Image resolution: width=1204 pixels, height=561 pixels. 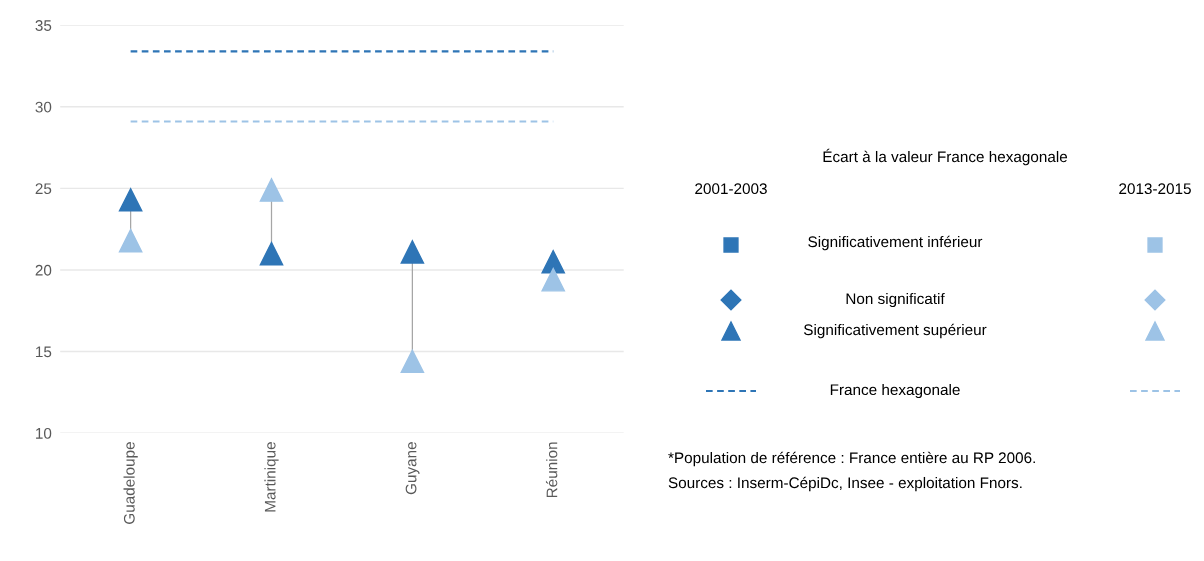 What do you see at coordinates (551, 470) in the screenshot?
I see `x-tick-label: Réunion` at bounding box center [551, 470].